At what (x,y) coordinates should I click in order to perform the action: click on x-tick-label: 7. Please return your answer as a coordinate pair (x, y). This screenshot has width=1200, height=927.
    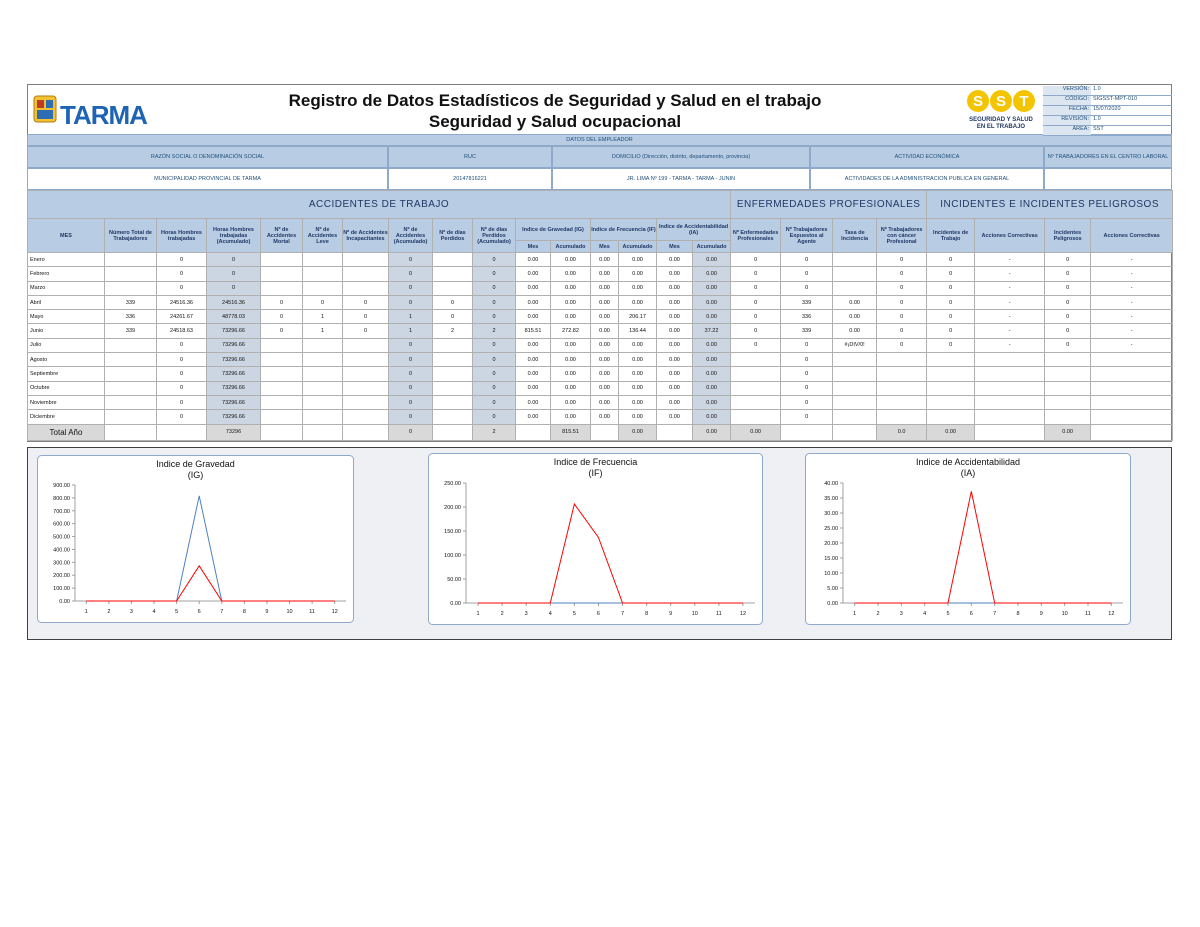
    Looking at the image, I should click on (622, 614).